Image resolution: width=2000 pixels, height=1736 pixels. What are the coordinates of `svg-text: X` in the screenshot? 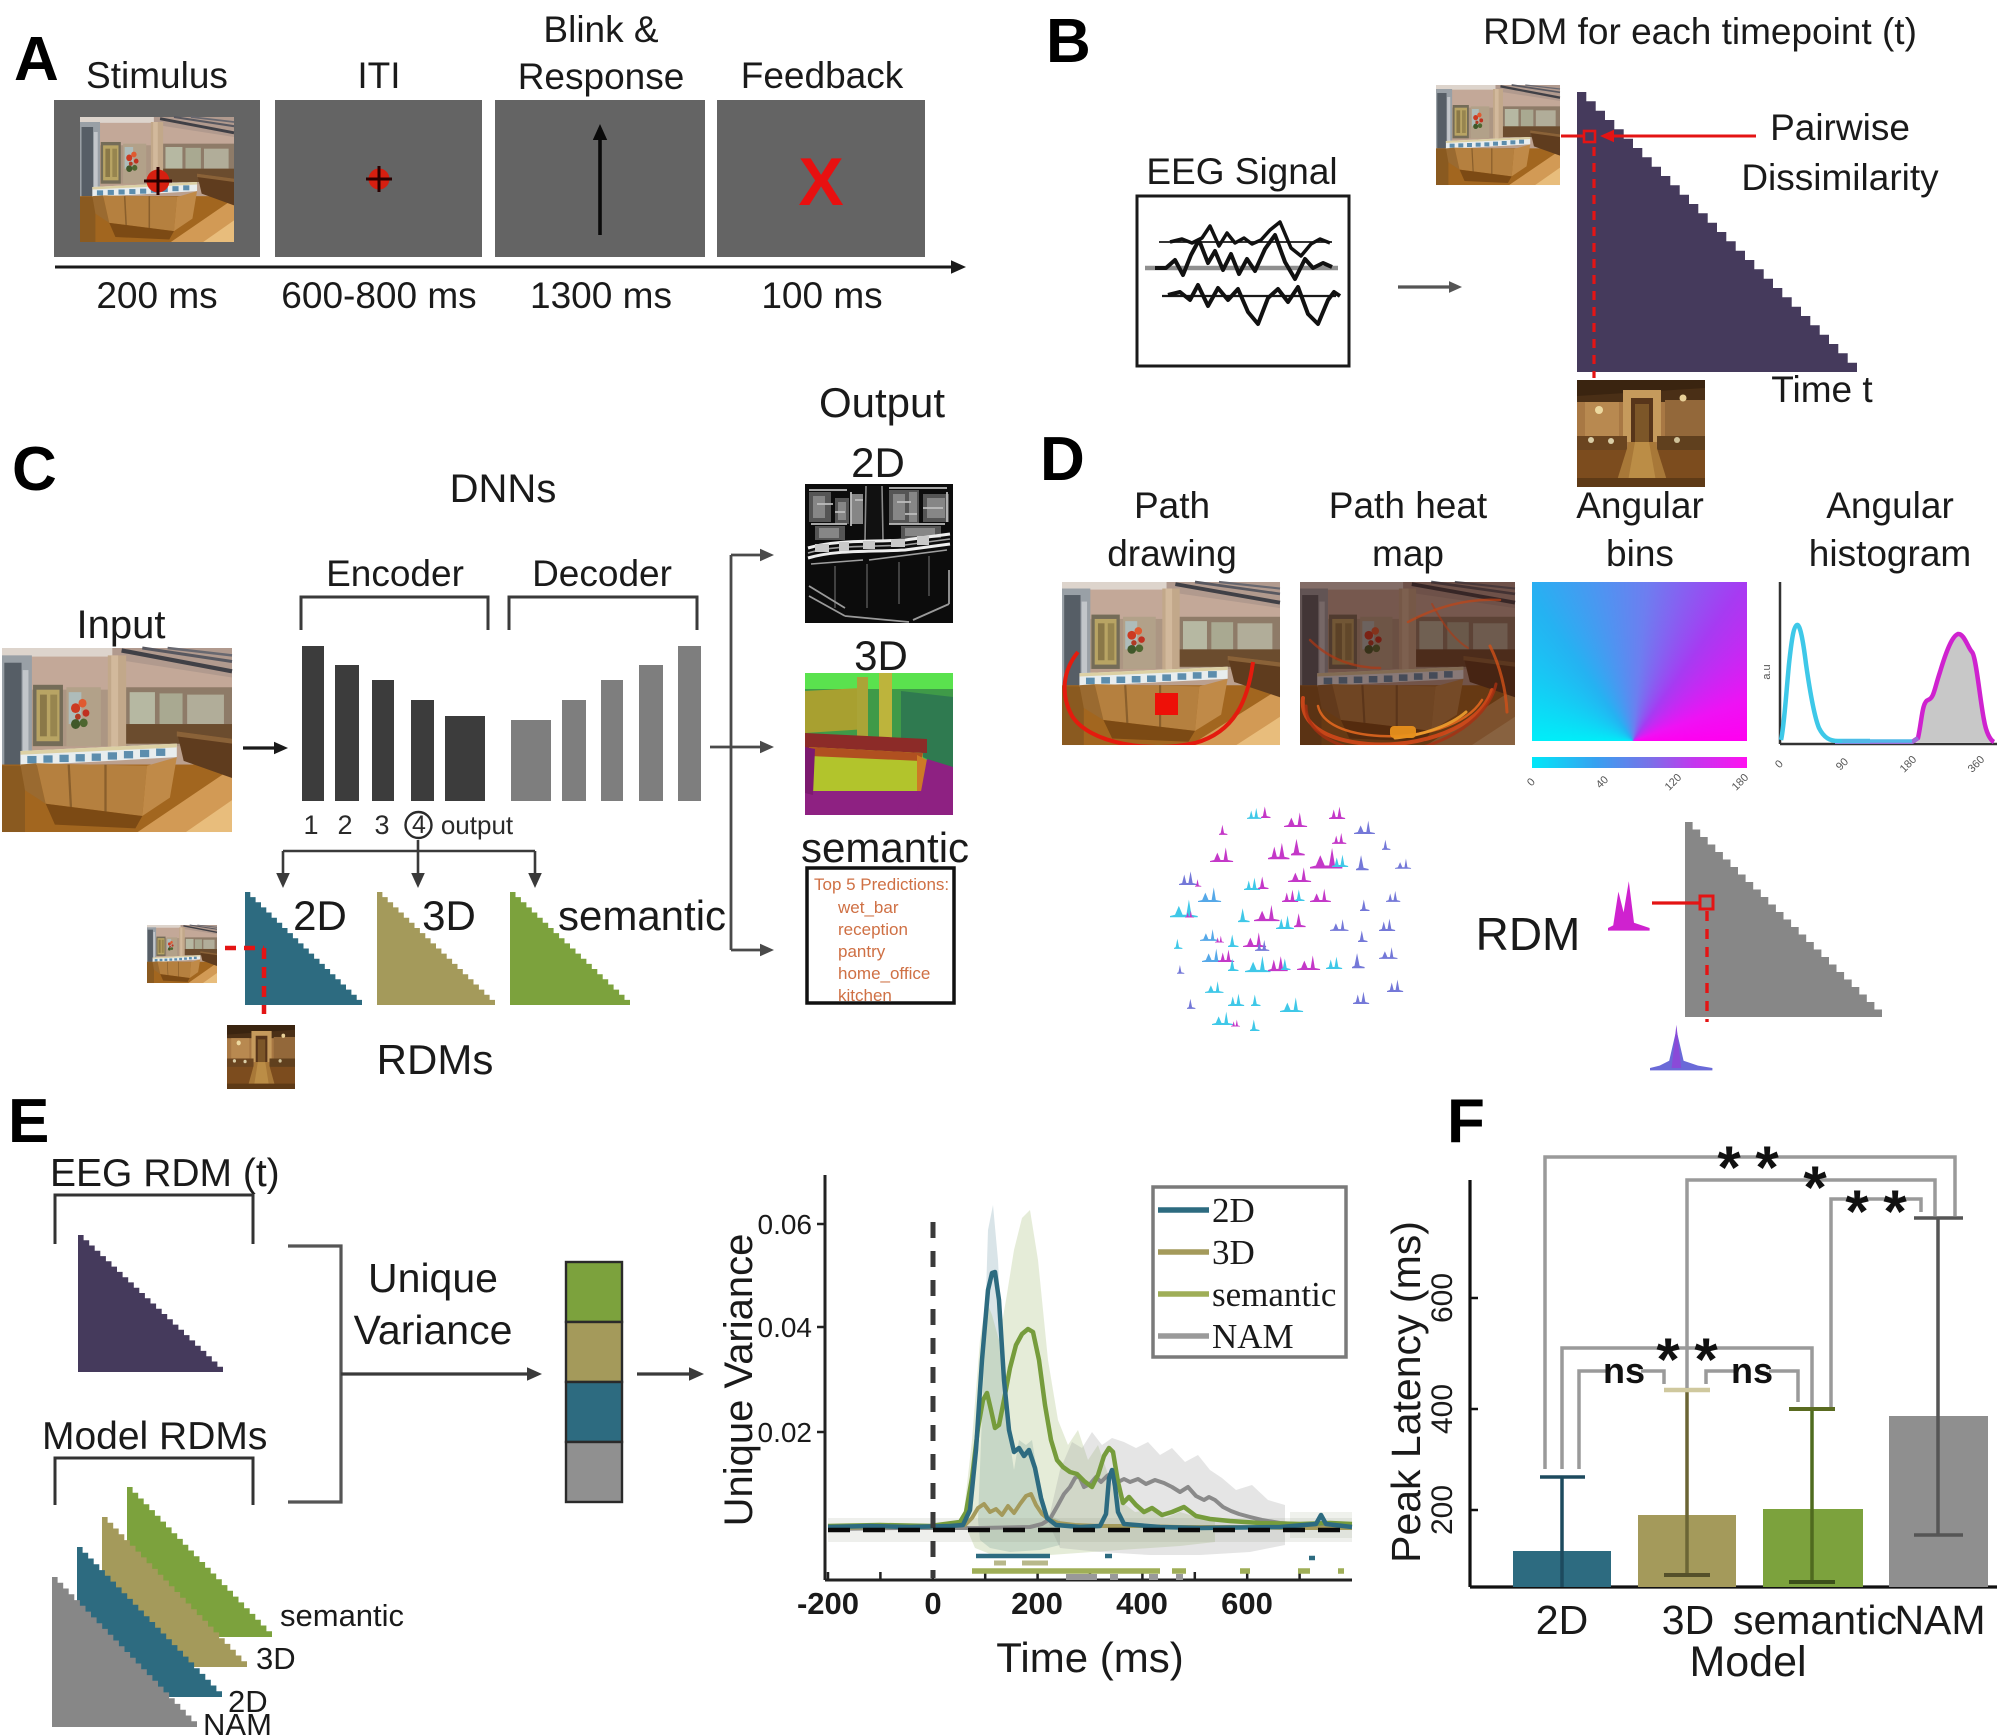 It's located at (820, 182).